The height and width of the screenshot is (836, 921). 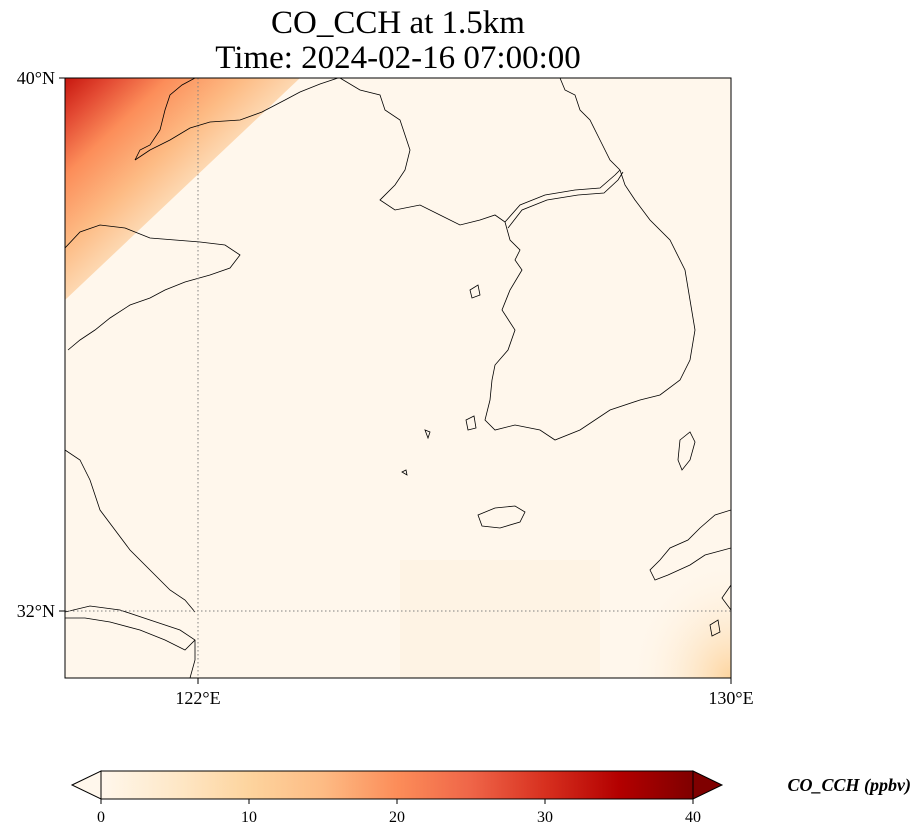 I want to click on cb-label-0: 0, so click(x=101, y=817).